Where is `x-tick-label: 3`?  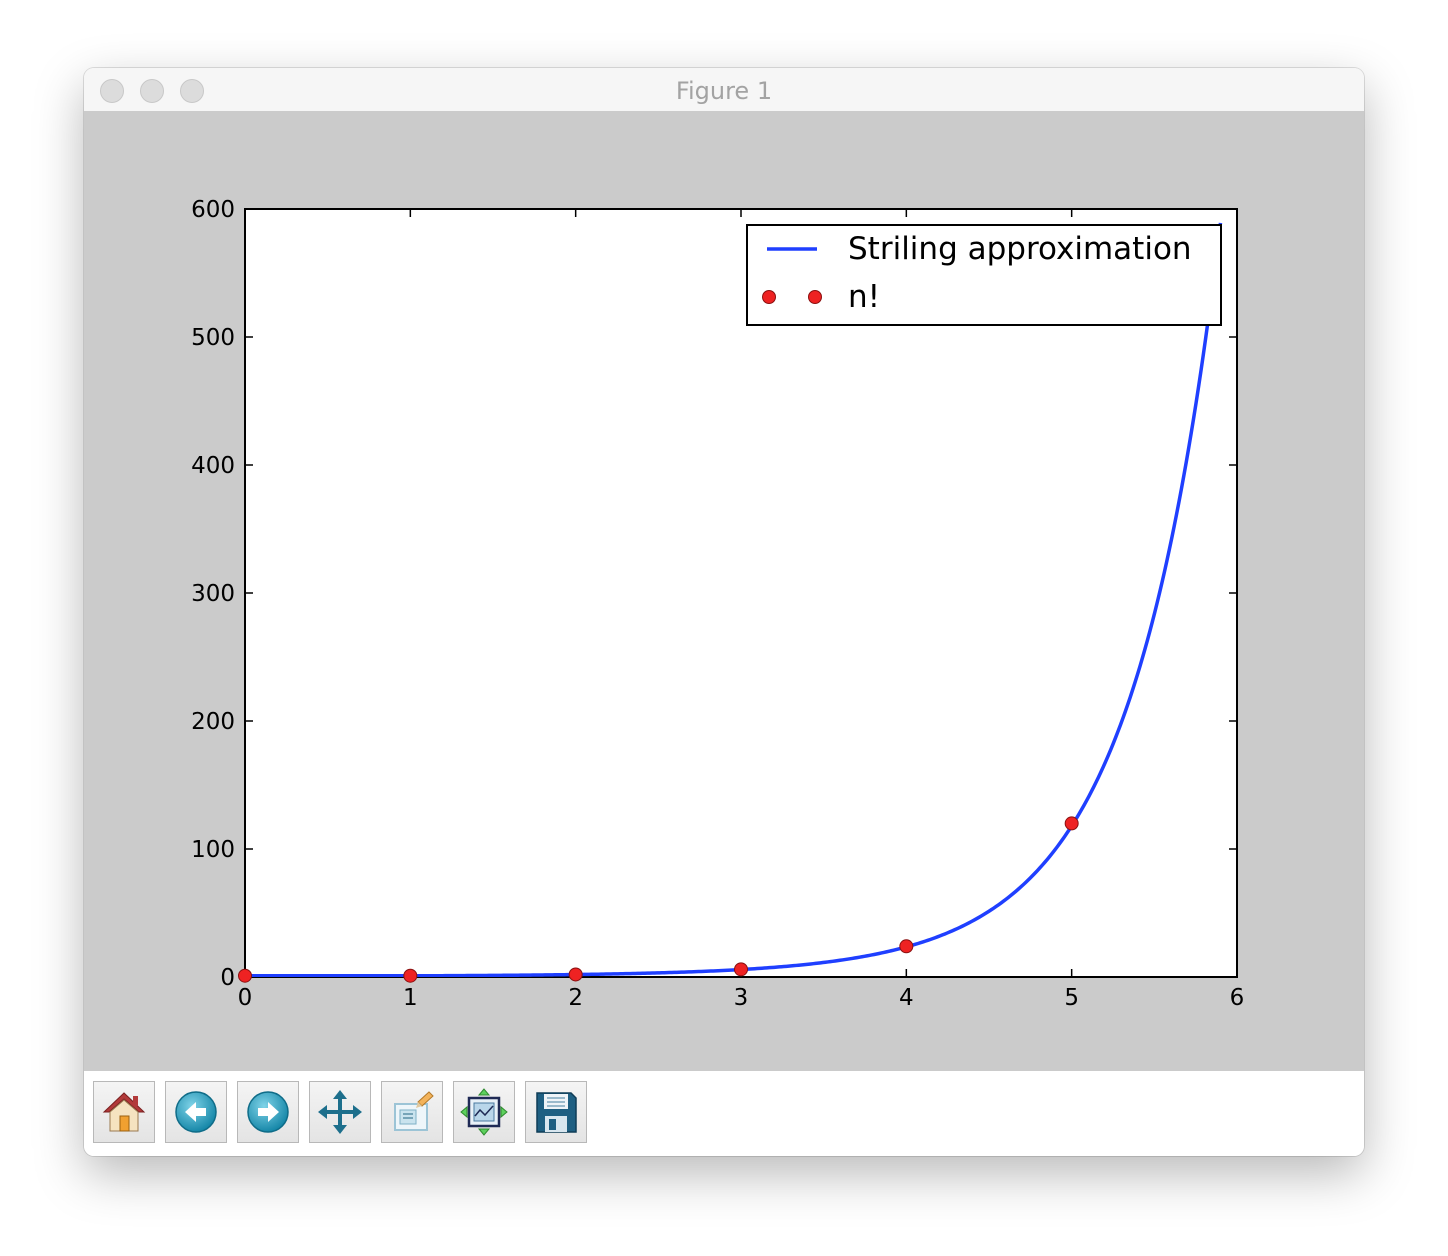
x-tick-label: 3 is located at coordinates (741, 998).